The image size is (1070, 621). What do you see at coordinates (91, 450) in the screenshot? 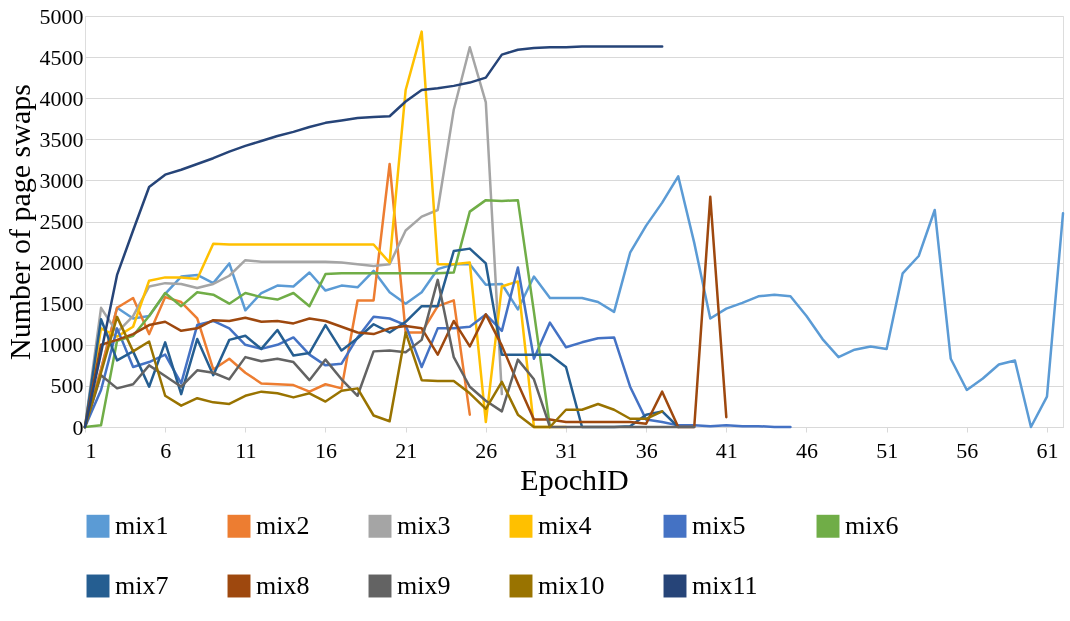
I see `x-tick-label: 1` at bounding box center [91, 450].